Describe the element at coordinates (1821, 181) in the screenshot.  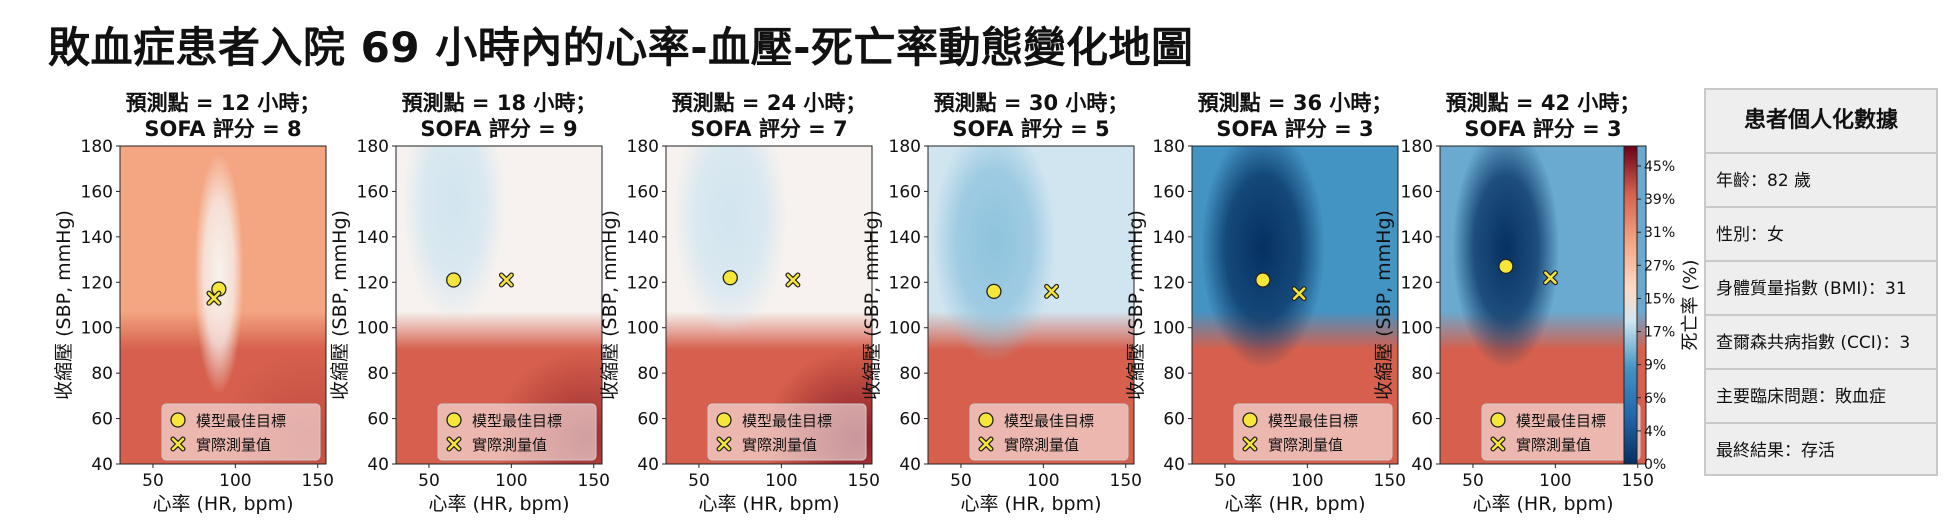
I see `patient-age: 年齡：82 歲` at that location.